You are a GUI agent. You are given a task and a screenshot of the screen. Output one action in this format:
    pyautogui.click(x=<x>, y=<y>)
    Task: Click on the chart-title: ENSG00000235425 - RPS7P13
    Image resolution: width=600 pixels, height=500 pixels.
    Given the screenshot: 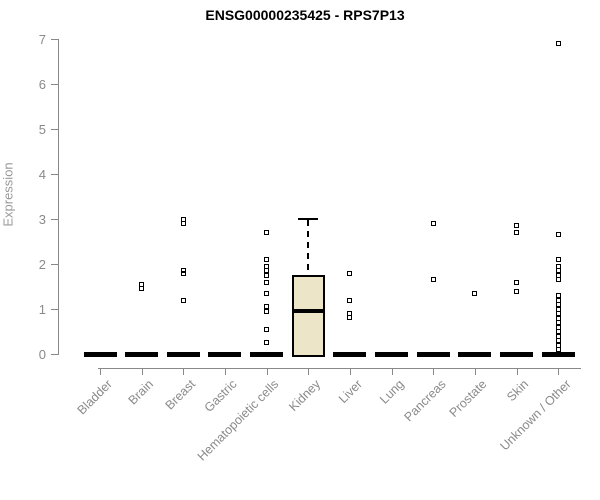 What is the action you would take?
    pyautogui.click(x=305, y=15)
    